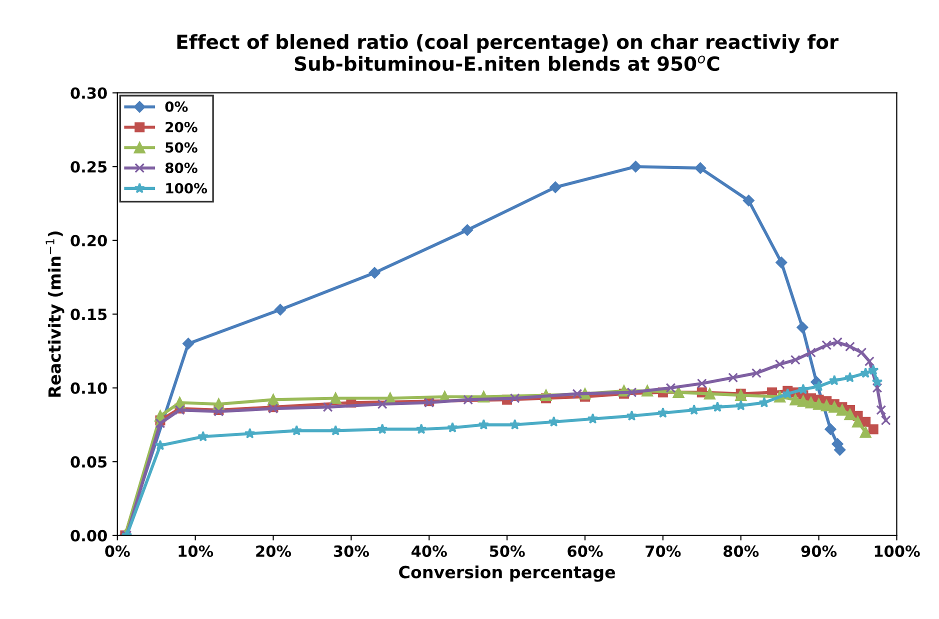 Image resolution: width=939 pixels, height=619 pixels. I want to click on legend-label: 20%, so click(182, 127).